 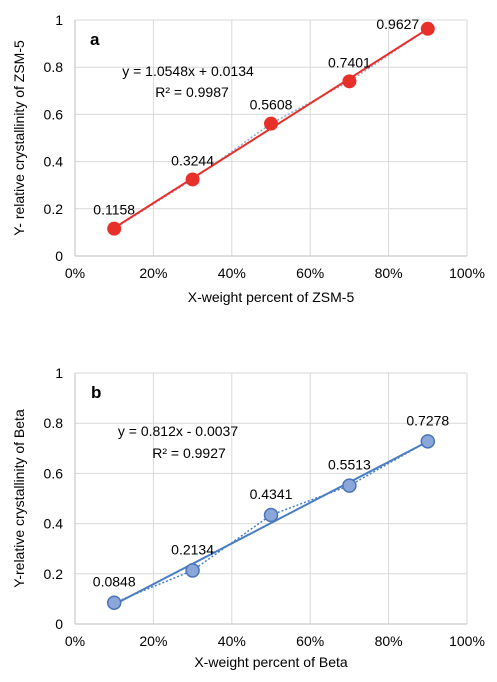 What do you see at coordinates (192, 92) in the screenshot?
I see `zsm5-r-squared: R² = 0.9987` at bounding box center [192, 92].